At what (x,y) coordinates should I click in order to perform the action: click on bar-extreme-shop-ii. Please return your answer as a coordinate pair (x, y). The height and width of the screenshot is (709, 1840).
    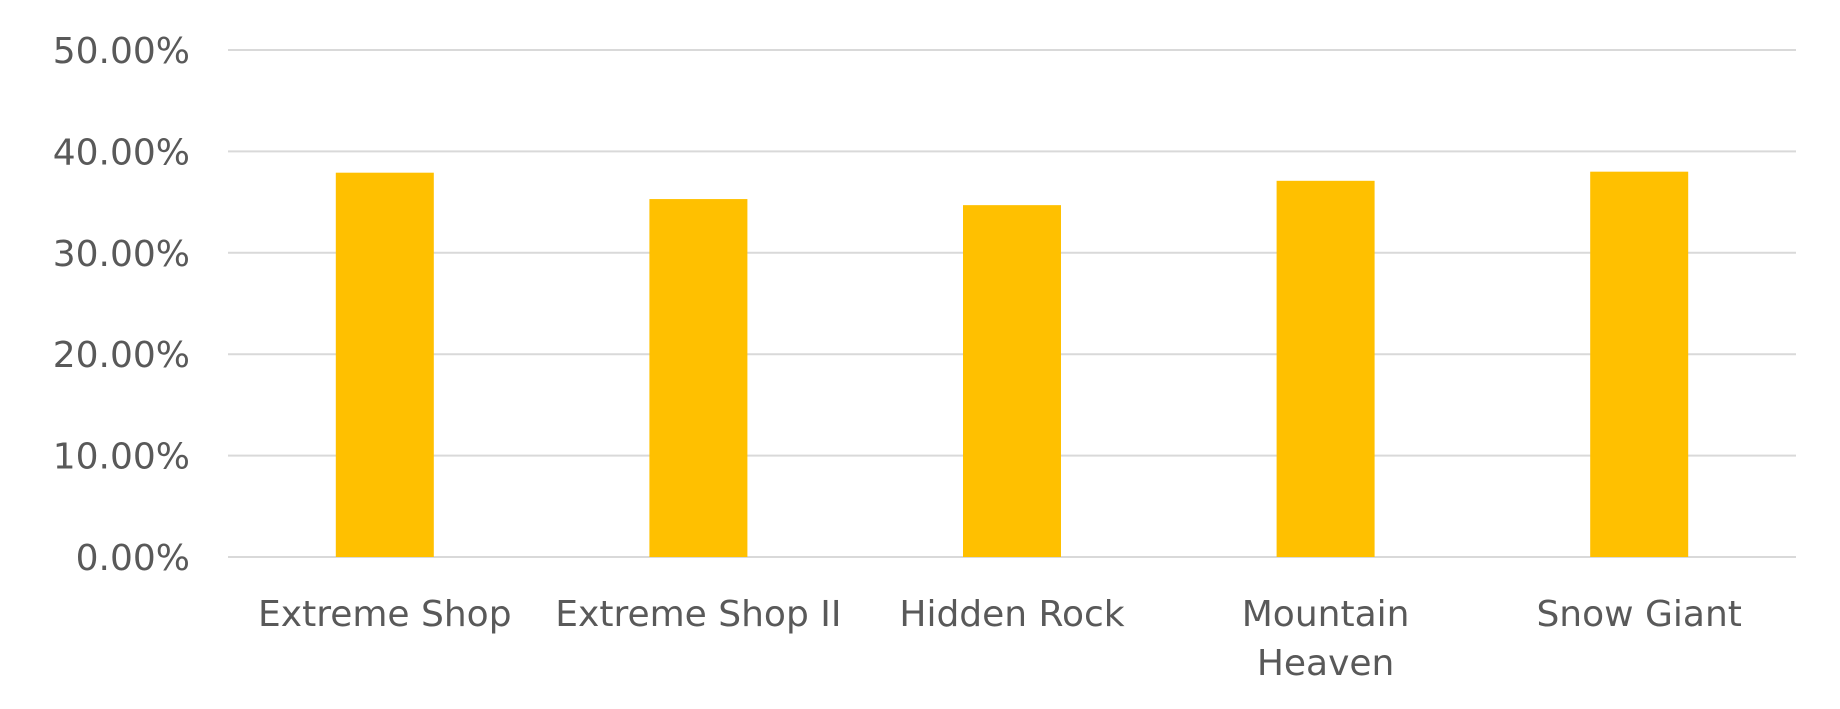
    Looking at the image, I should click on (698, 378).